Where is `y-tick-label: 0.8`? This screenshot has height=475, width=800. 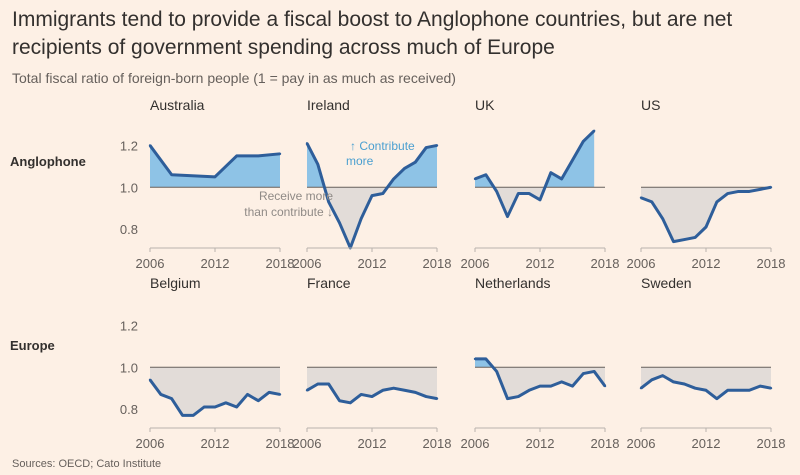
y-tick-label: 0.8 is located at coordinates (129, 409).